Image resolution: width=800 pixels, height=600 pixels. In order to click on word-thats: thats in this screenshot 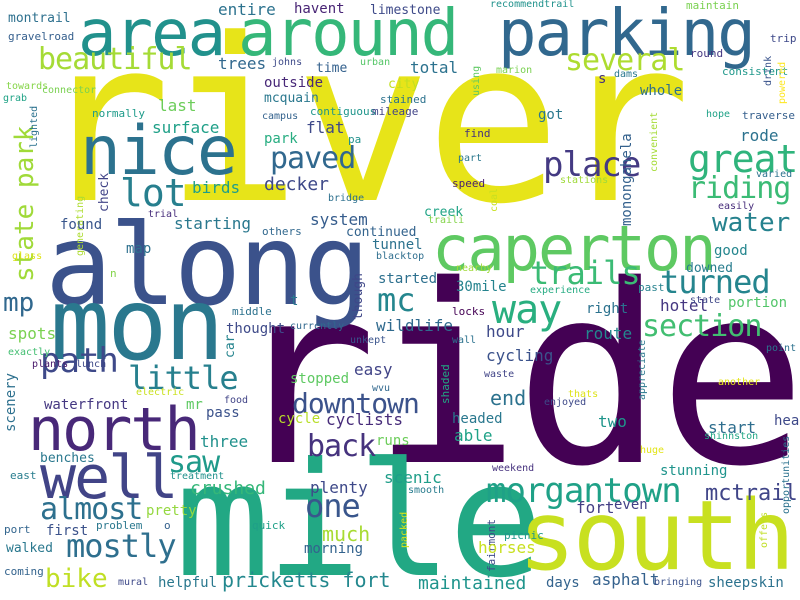, I will do `click(583, 394)`.